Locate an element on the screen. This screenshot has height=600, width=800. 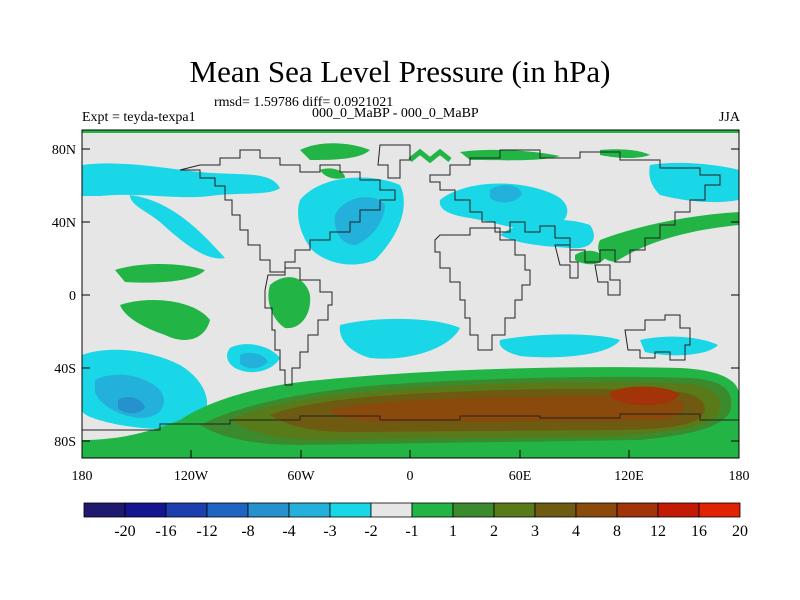
colorbar-label: 20 is located at coordinates (740, 531).